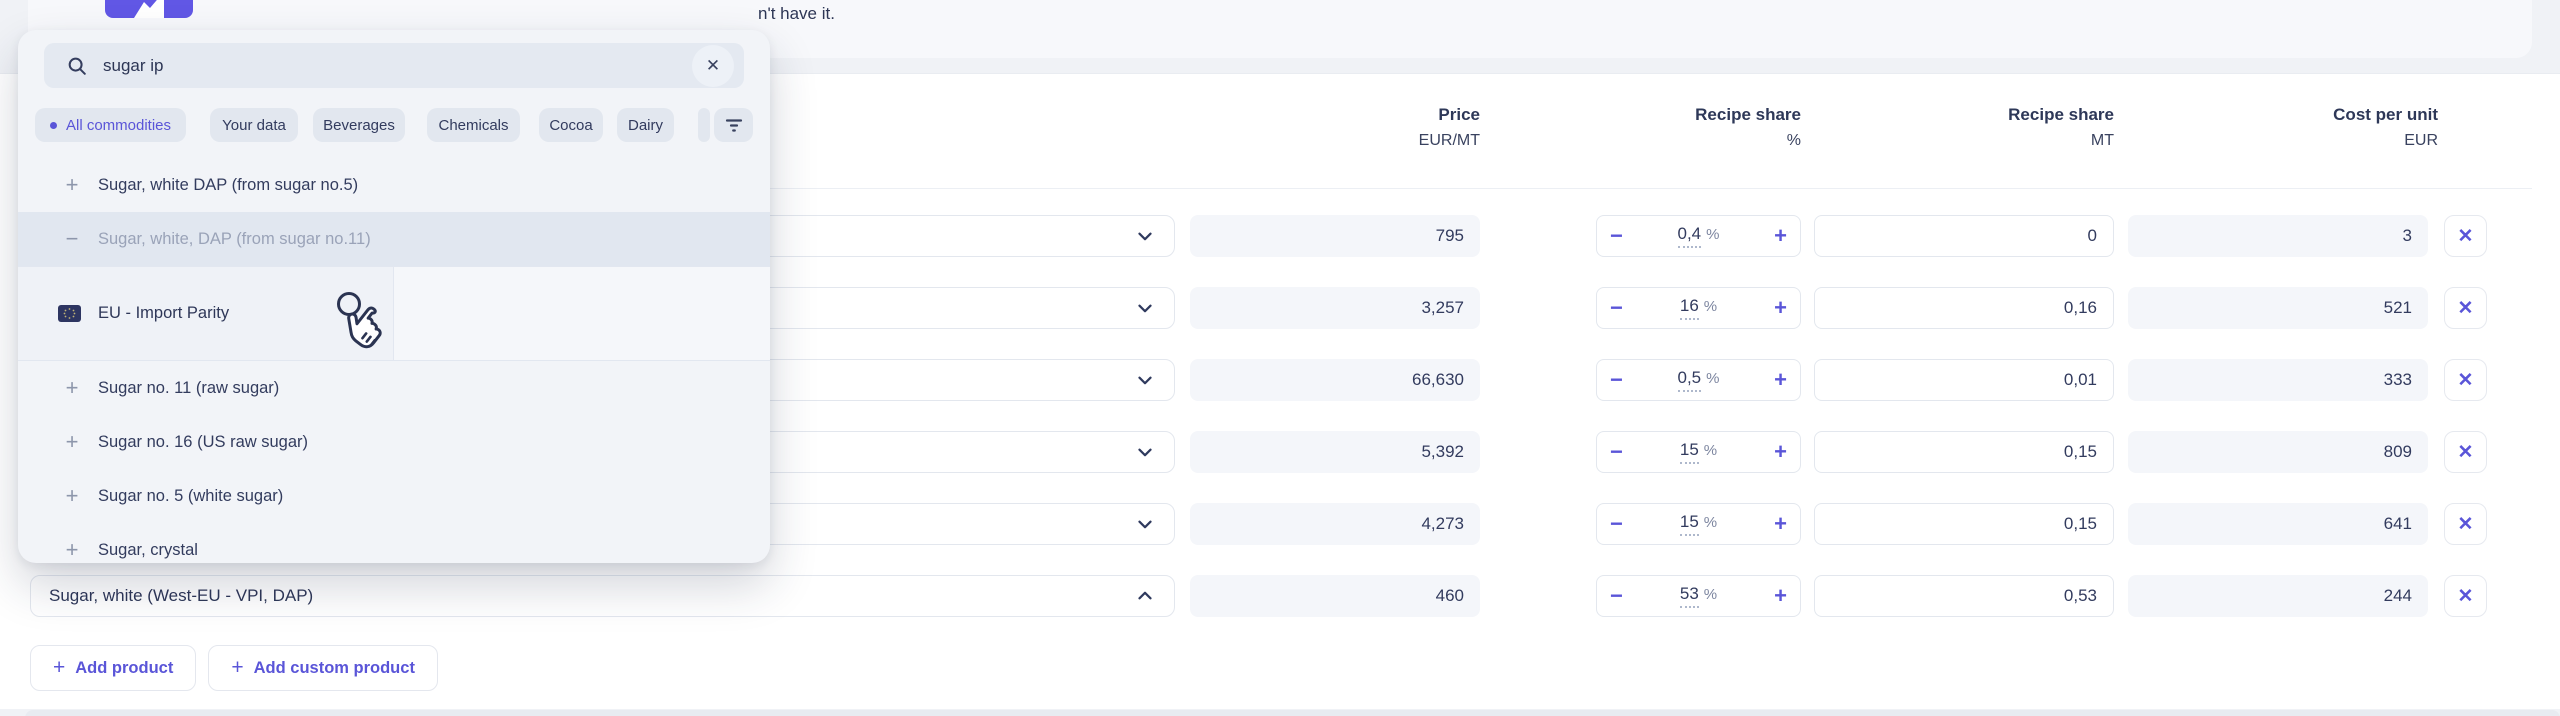 Image resolution: width=2560 pixels, height=716 pixels. What do you see at coordinates (1698, 380) in the screenshot?
I see `recipe-share-percent-input: 0,5 %` at bounding box center [1698, 380].